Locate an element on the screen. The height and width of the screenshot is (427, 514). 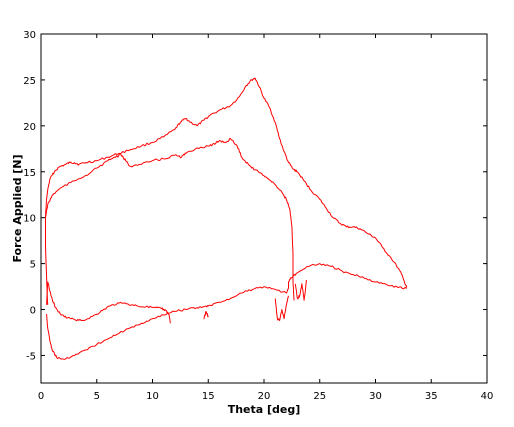
x-tick-label: 15 is located at coordinates (208, 396).